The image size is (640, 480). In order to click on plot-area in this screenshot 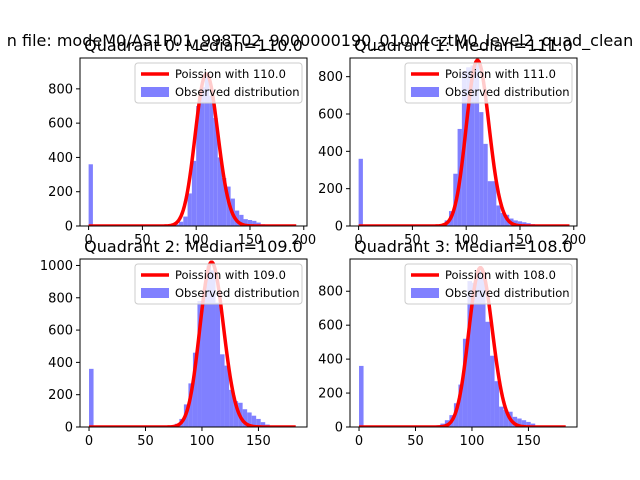, I will do `click(464, 142)`.